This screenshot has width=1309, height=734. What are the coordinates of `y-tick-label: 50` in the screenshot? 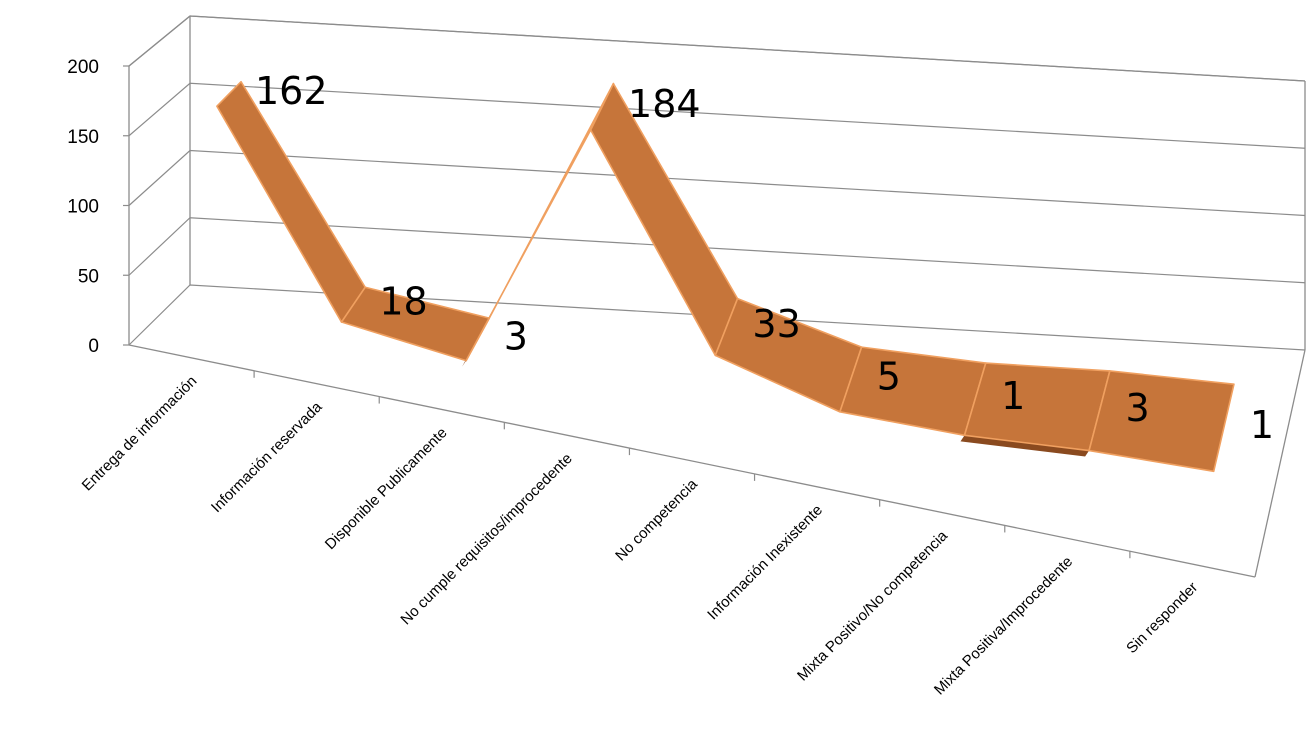 It's located at (88, 276).